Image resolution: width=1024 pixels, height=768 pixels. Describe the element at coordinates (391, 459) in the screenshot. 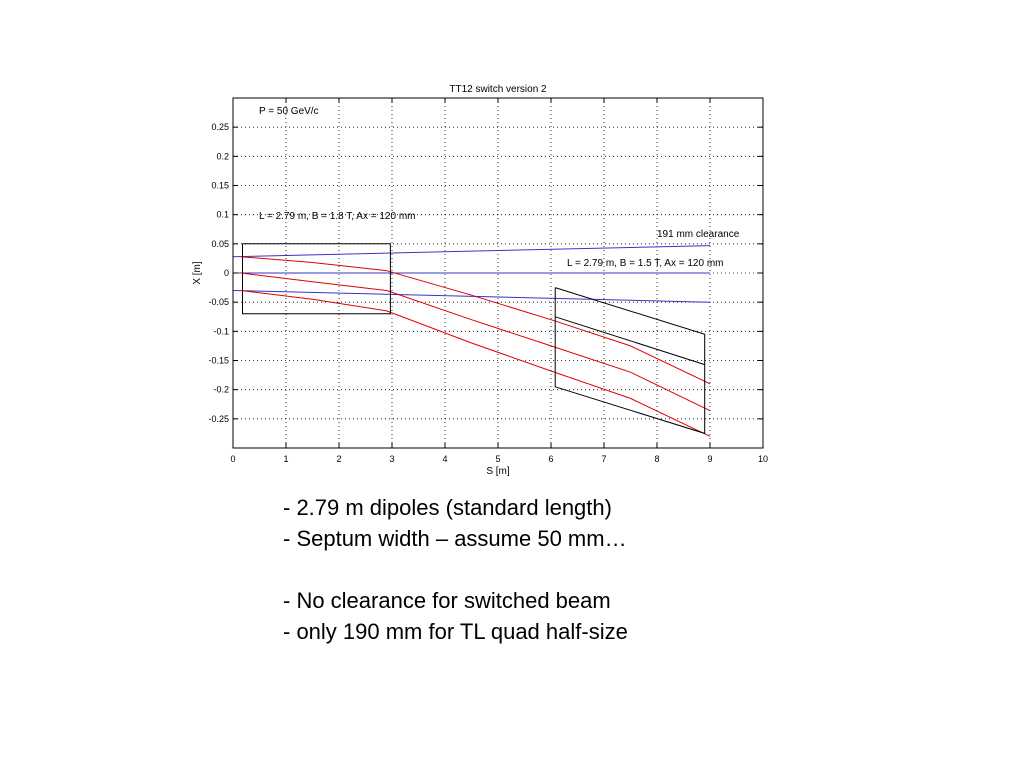

I see `x-tick-label: 3` at that location.